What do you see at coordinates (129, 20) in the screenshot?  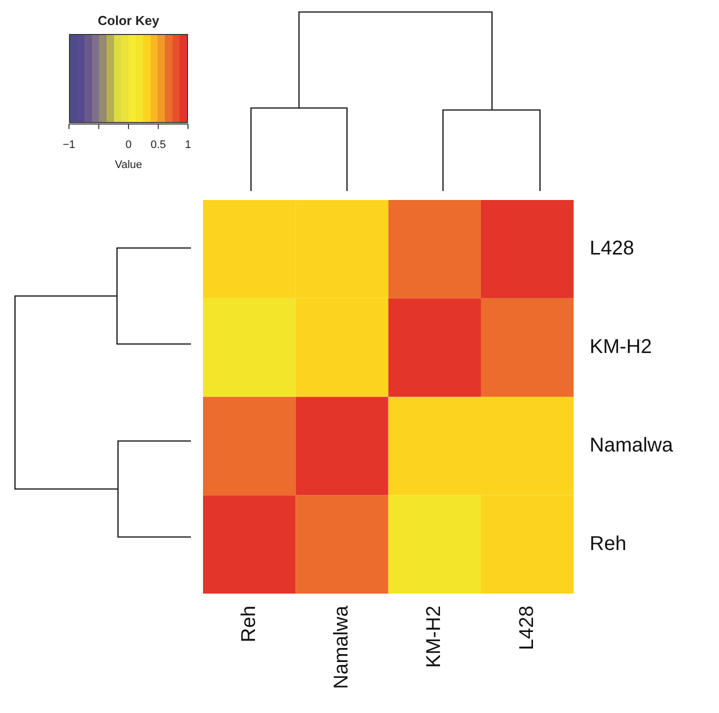 I see `legend-title: Color Key` at bounding box center [129, 20].